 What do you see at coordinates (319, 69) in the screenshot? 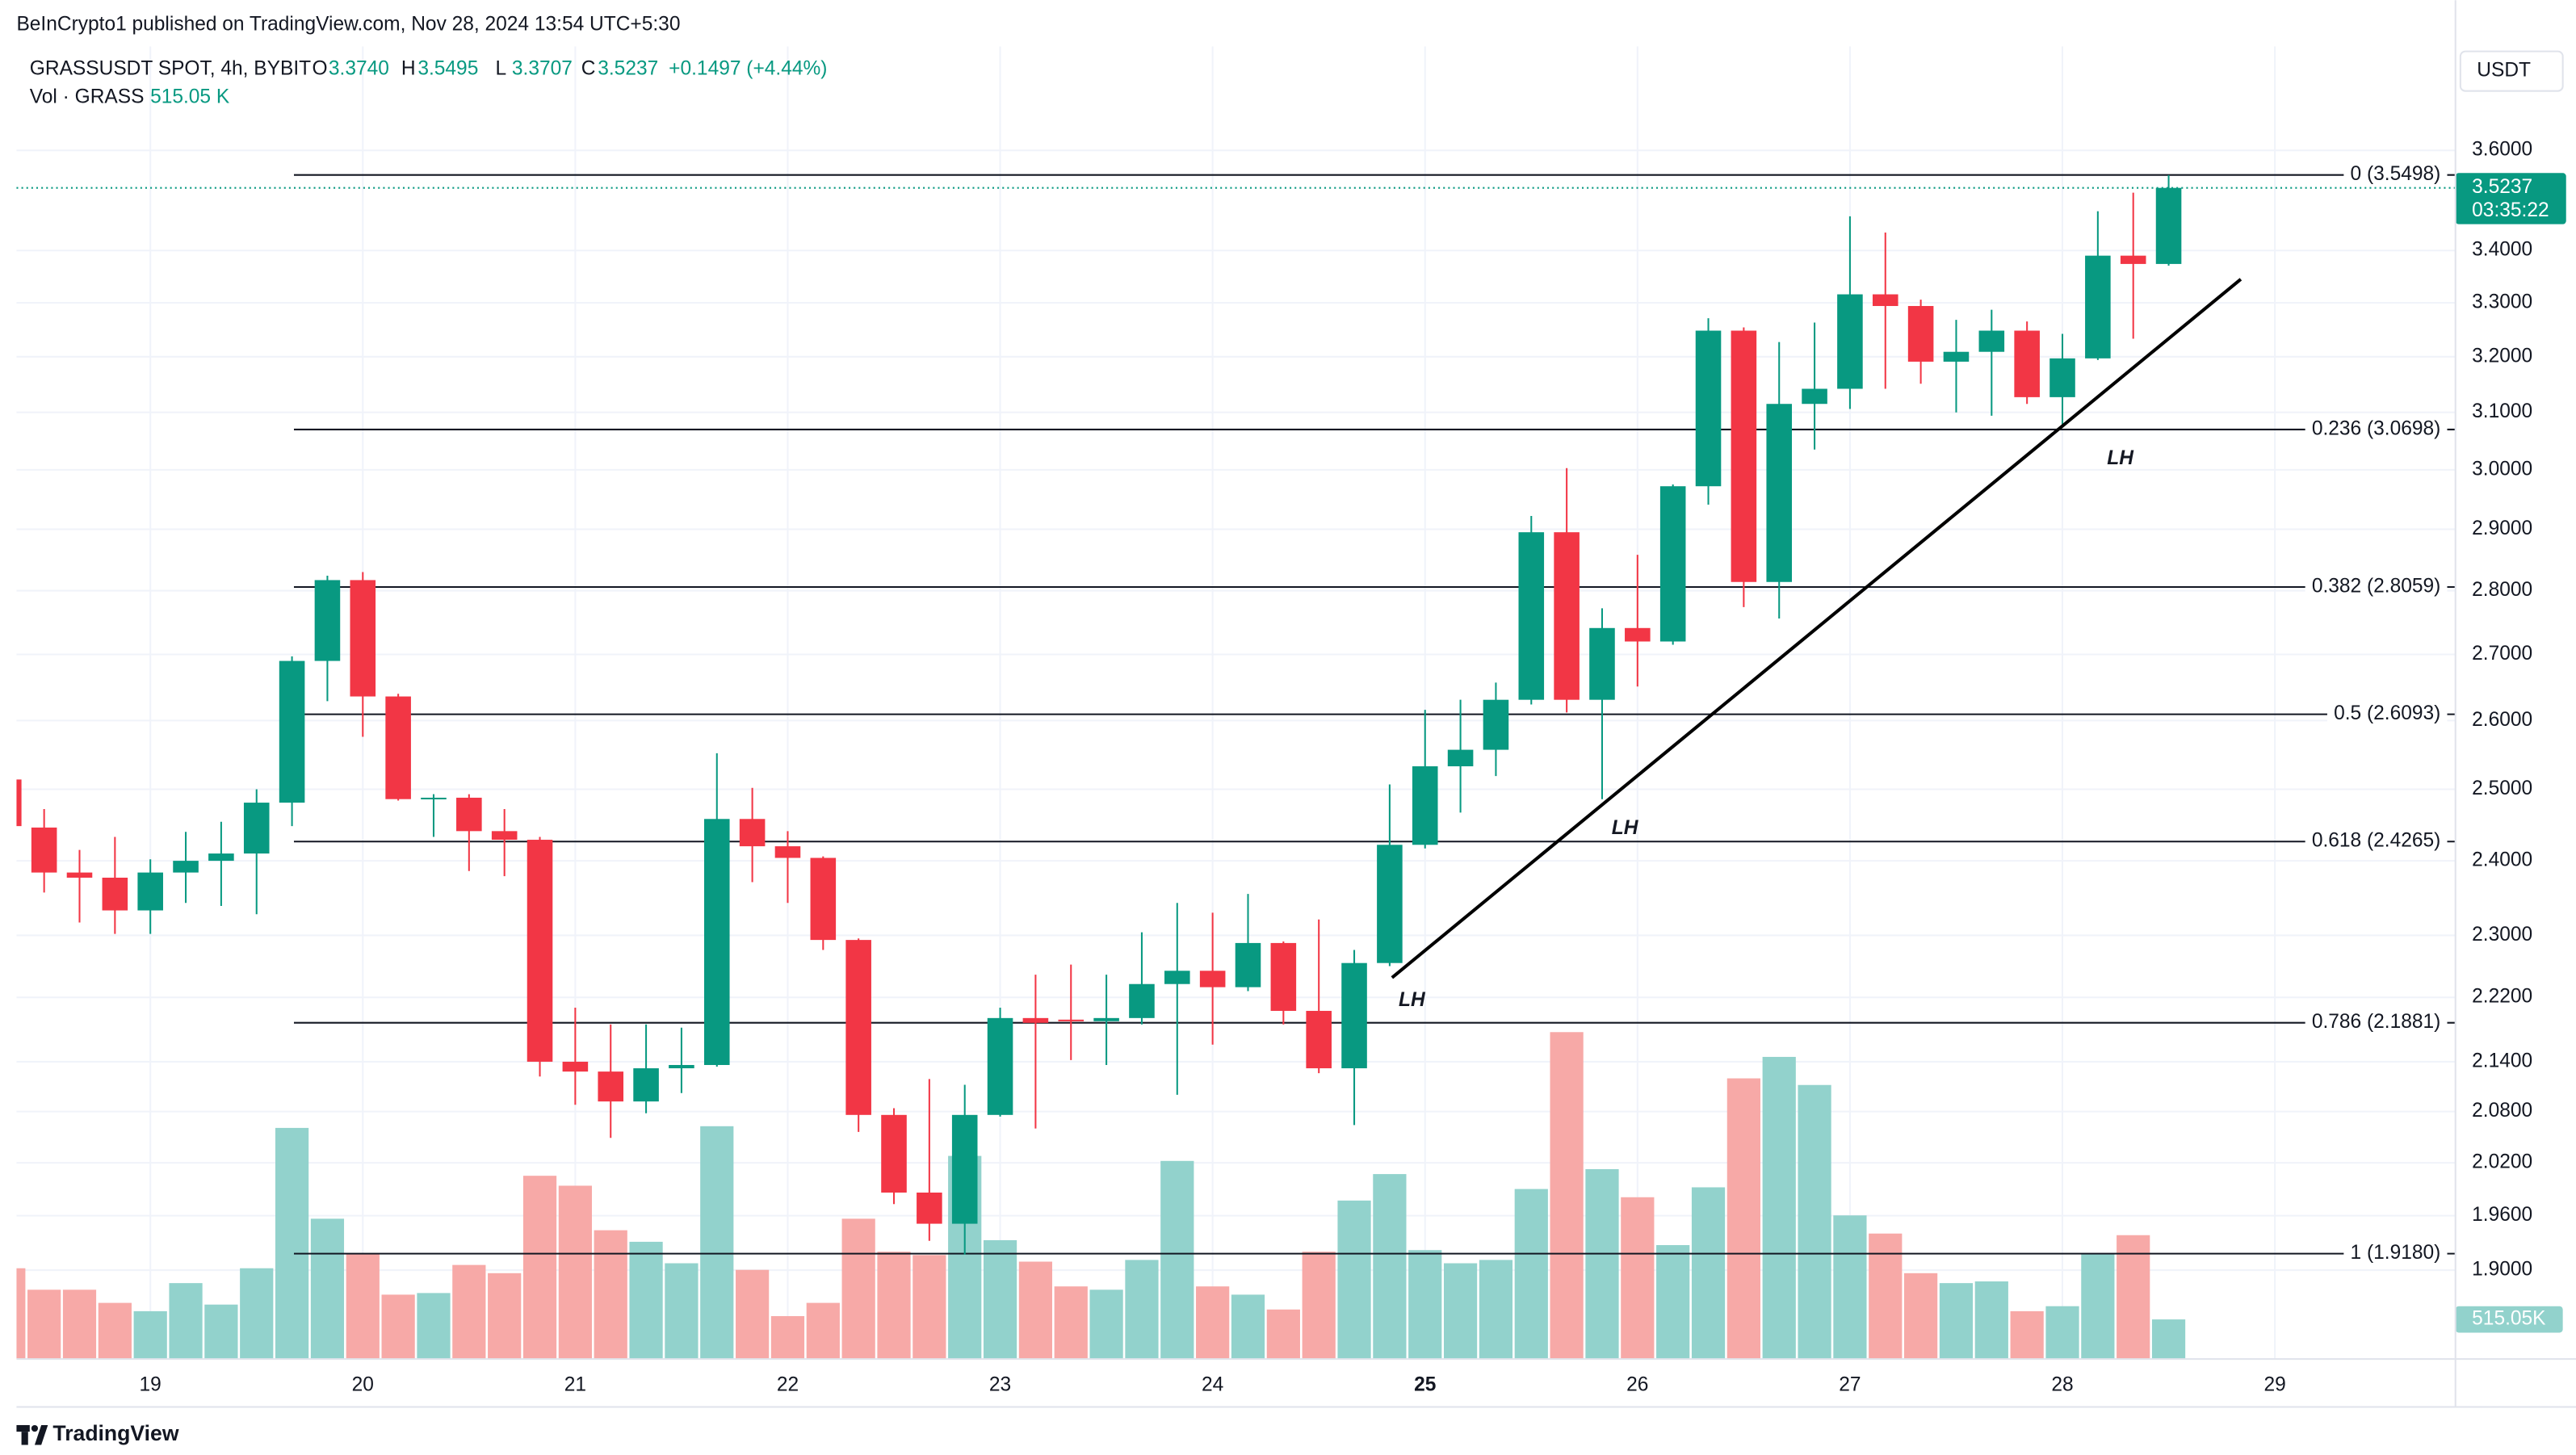
I see `ohlc-key: O` at bounding box center [319, 69].